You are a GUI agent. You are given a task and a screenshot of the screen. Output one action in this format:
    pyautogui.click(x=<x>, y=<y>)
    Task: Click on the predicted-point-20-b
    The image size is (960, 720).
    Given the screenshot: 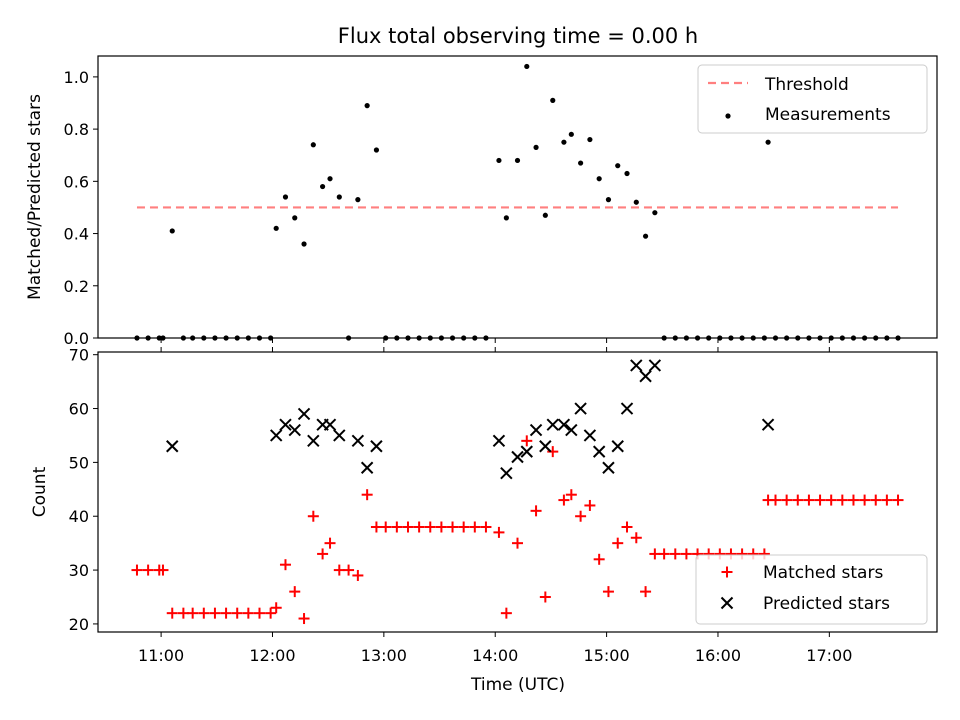 What is the action you would take?
    pyautogui.click(x=571, y=430)
    